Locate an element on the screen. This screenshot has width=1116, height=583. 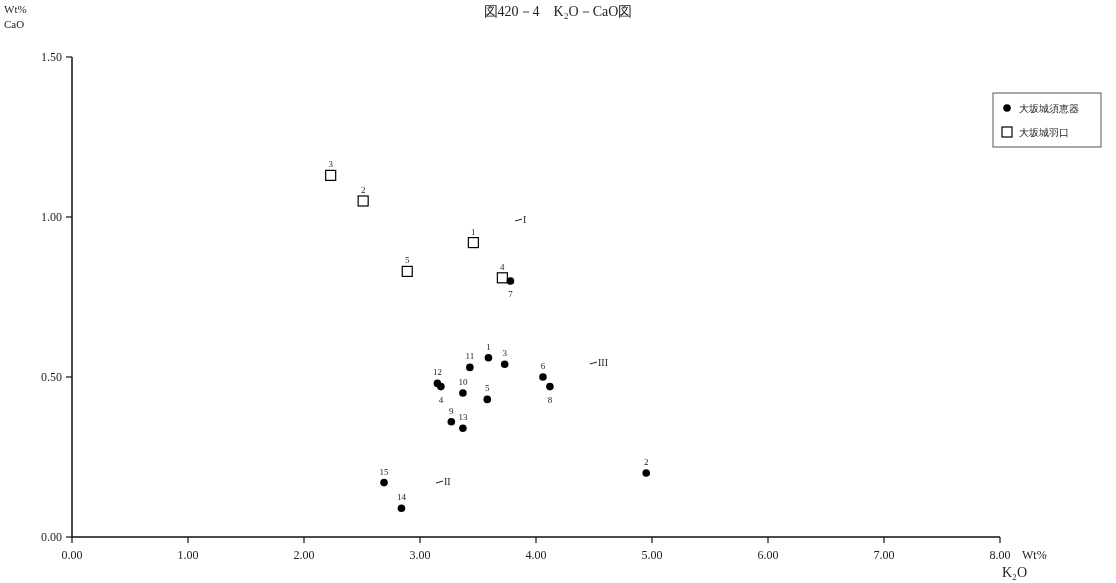
annotation: I is located at coordinates (525, 219).